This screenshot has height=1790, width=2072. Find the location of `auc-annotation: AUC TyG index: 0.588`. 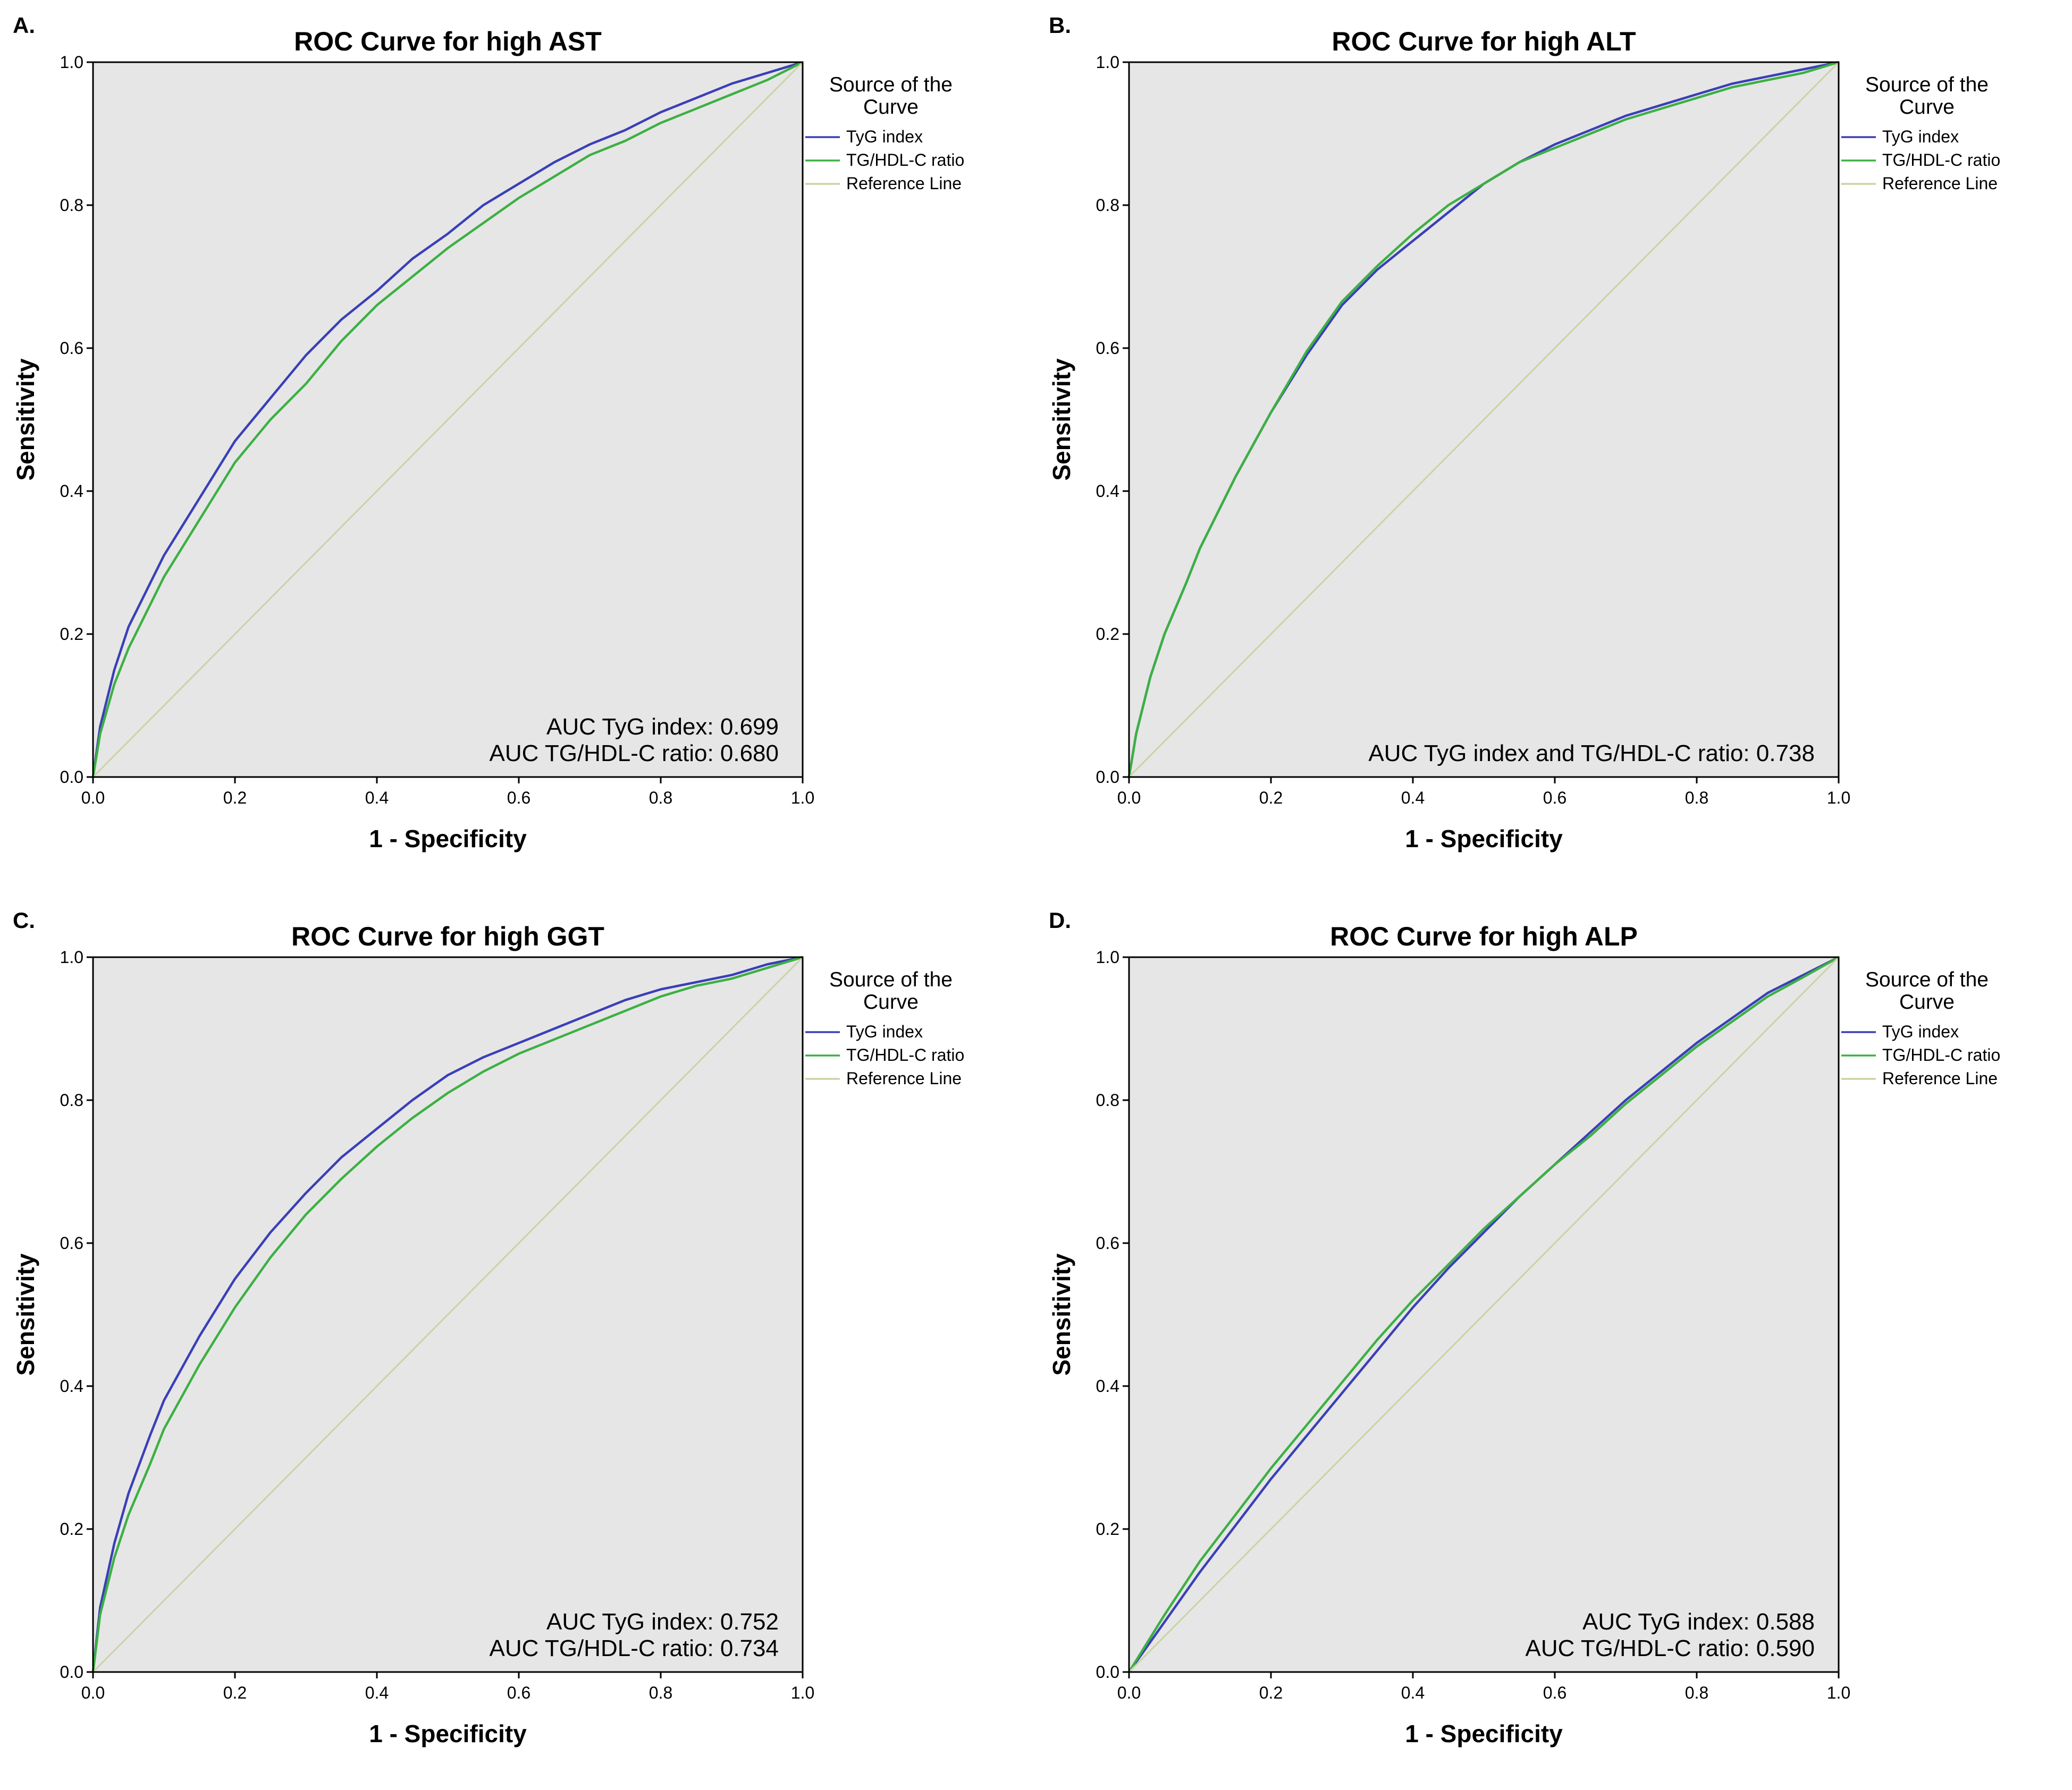

auc-annotation: AUC TyG index: 0.588 is located at coordinates (1698, 1622).